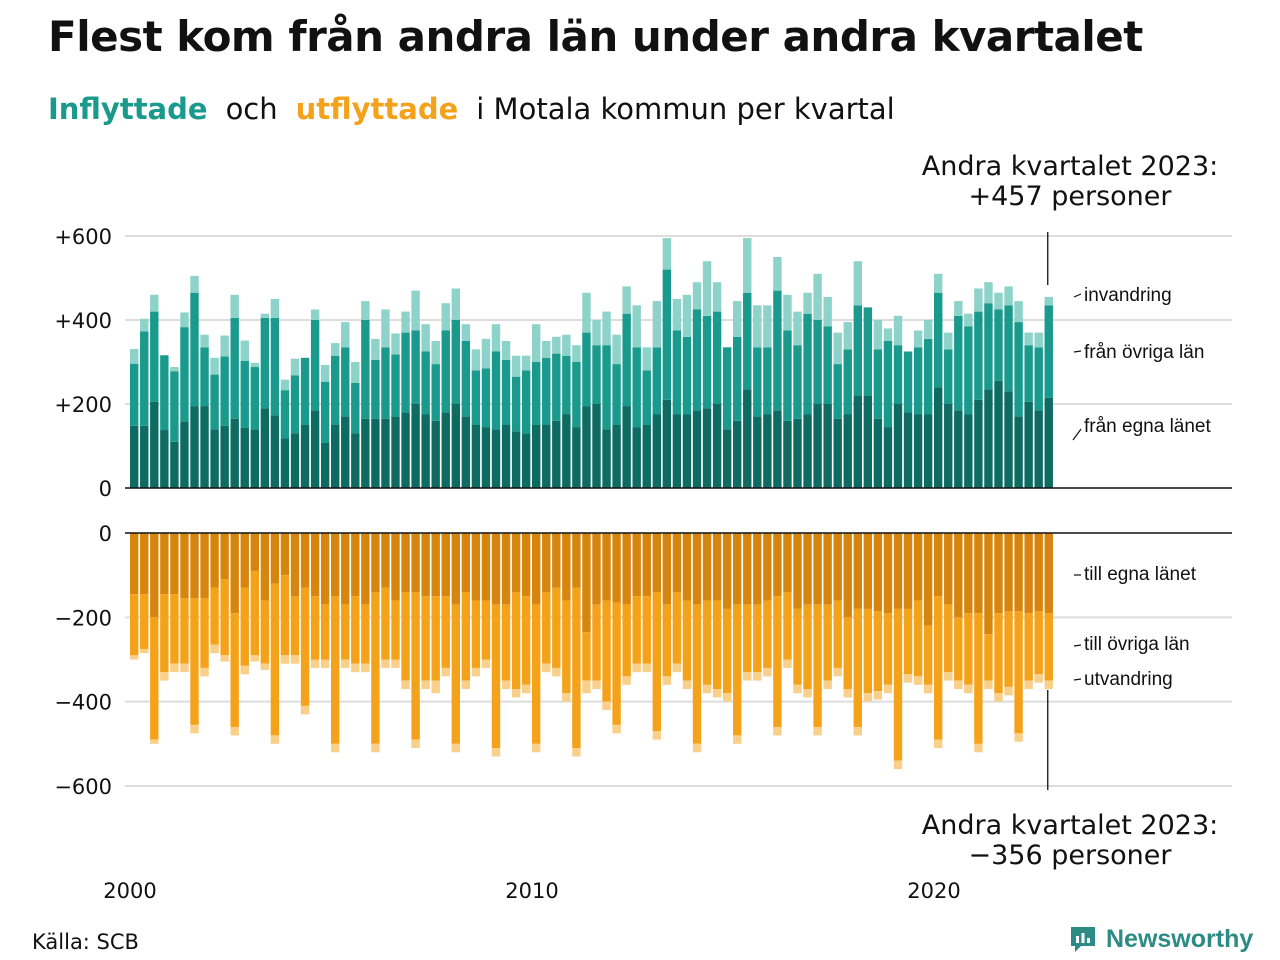 This screenshot has height=960, width=1280. Describe the element at coordinates (83, 618) in the screenshot. I see `y-tick-label: −200` at that location.